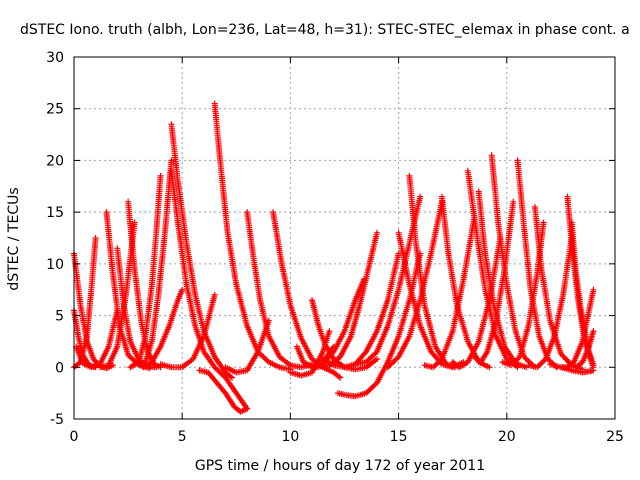  Describe the element at coordinates (55, 213) in the screenshot. I see `y-tick-label: 15` at that location.